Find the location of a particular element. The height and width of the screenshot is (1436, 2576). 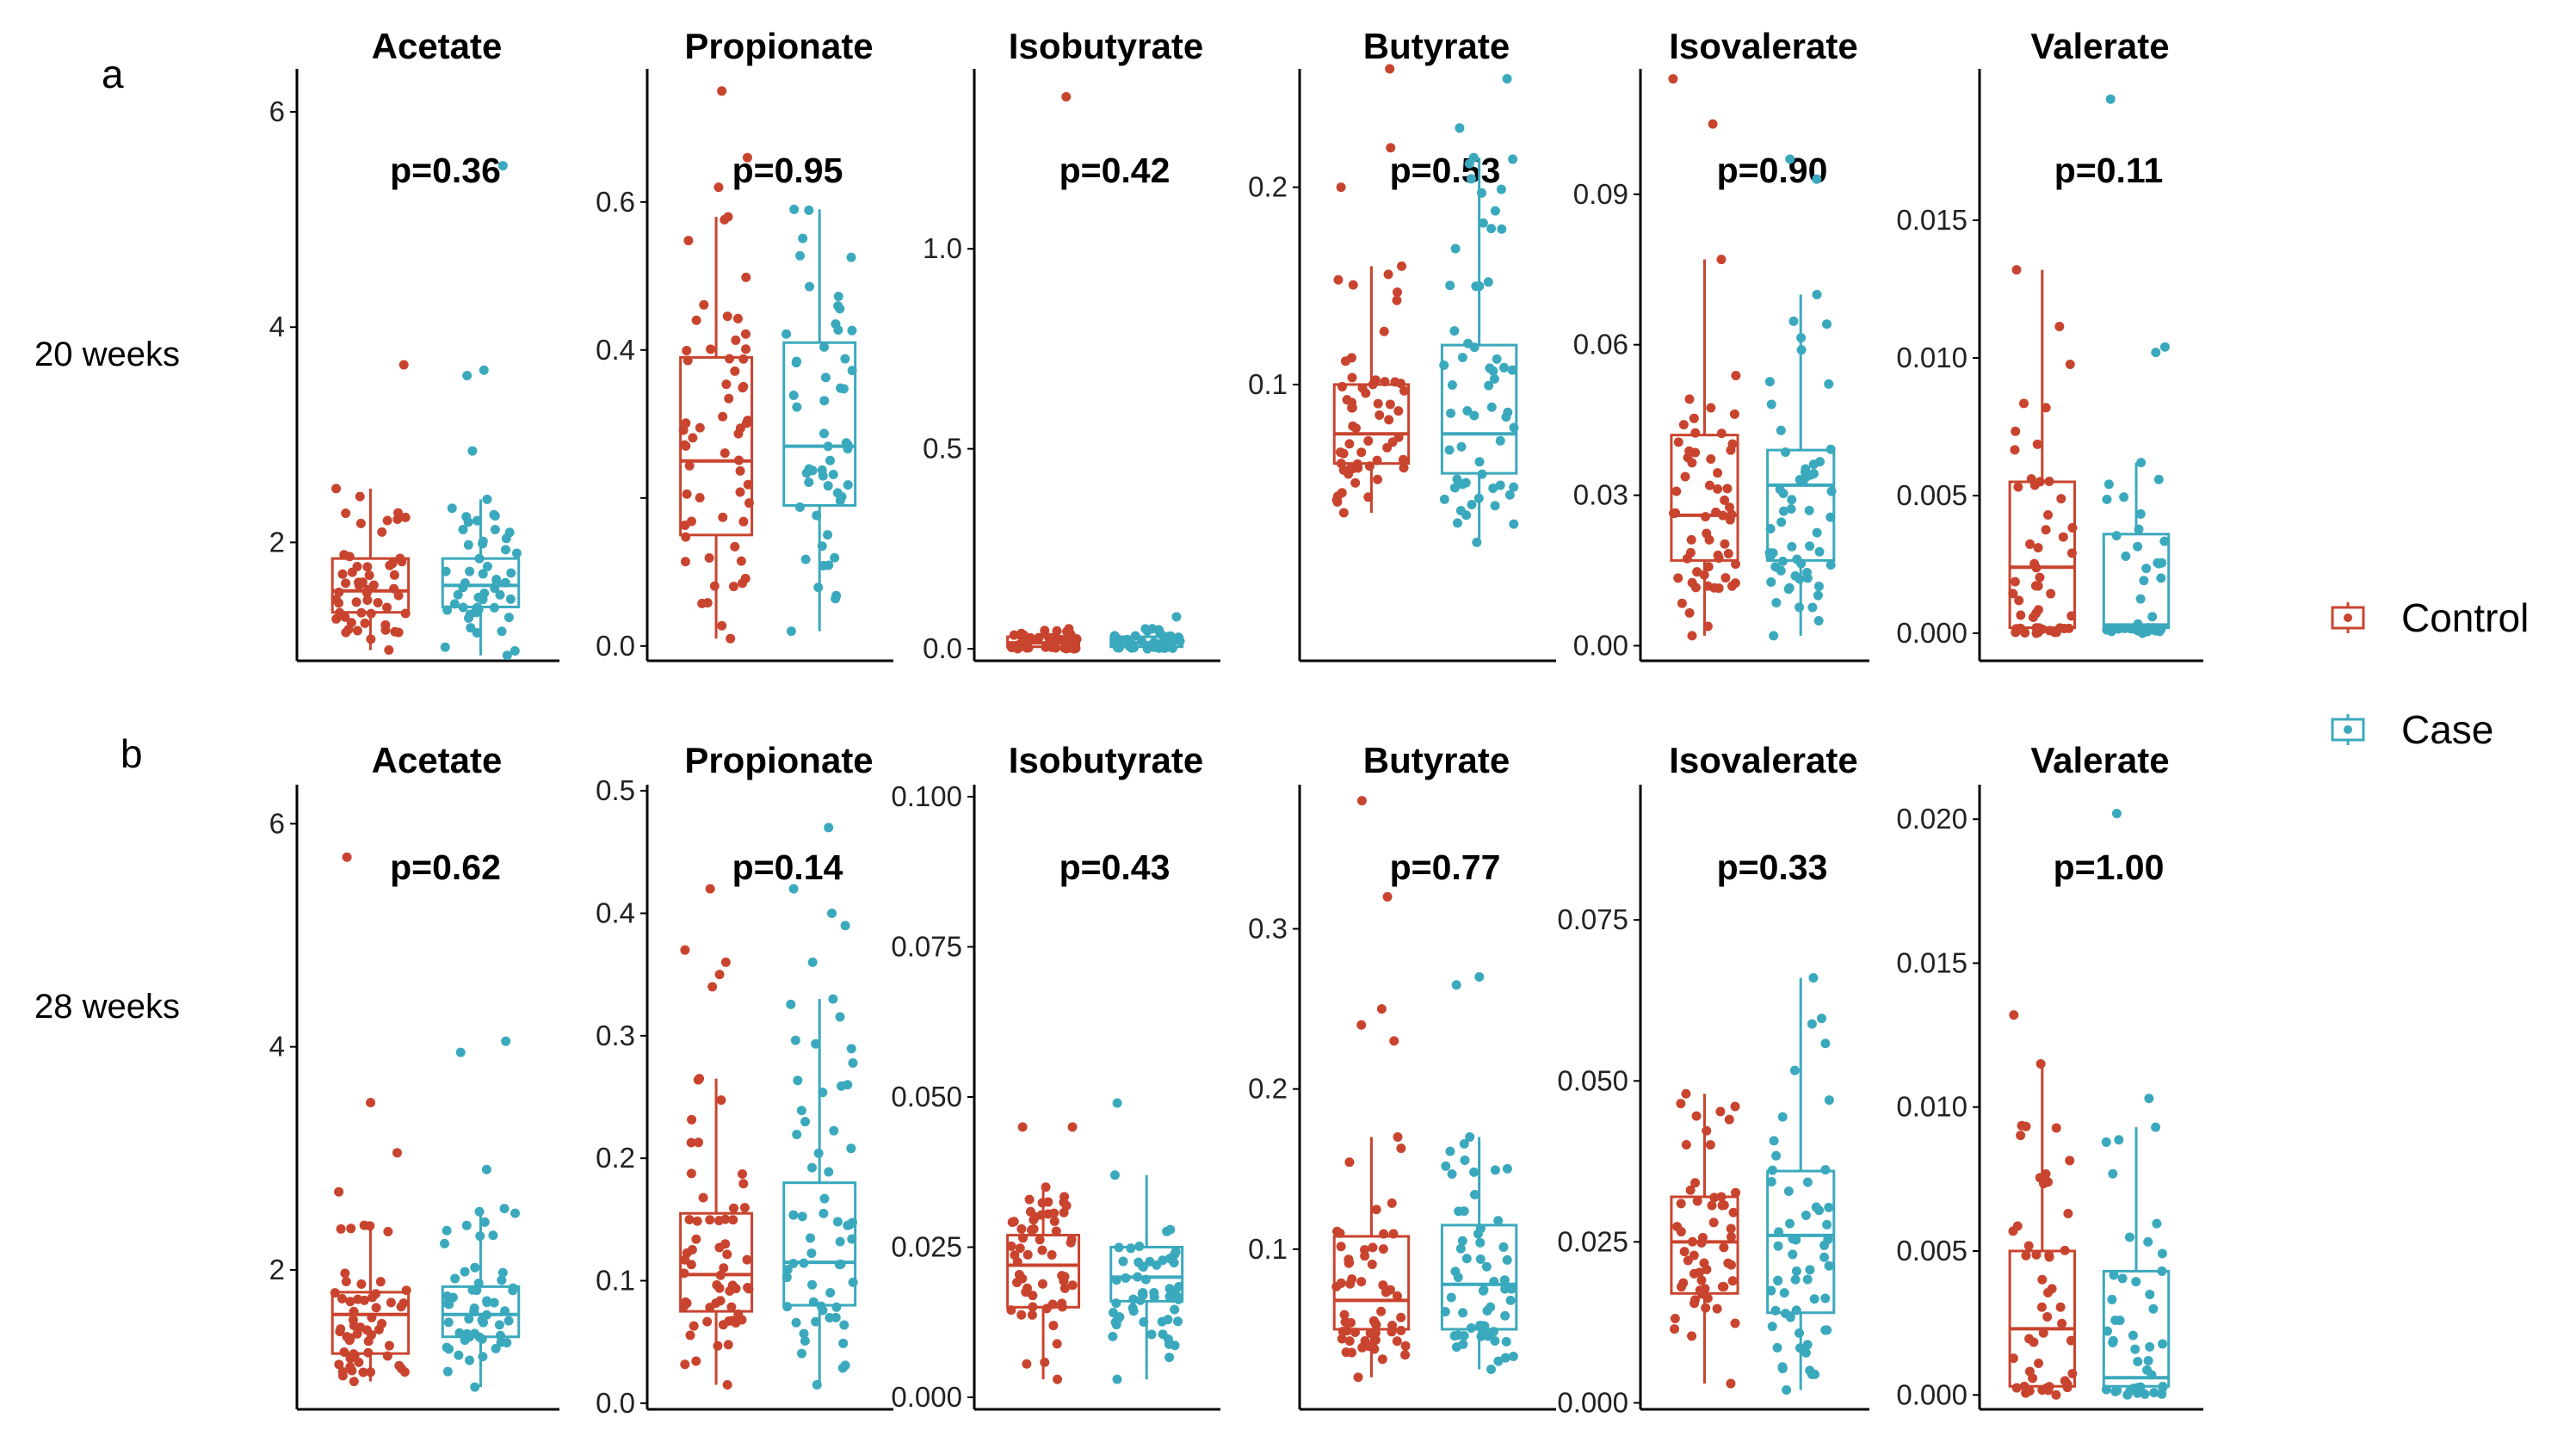

panel-title: Isobutyrate is located at coordinates (1106, 760).